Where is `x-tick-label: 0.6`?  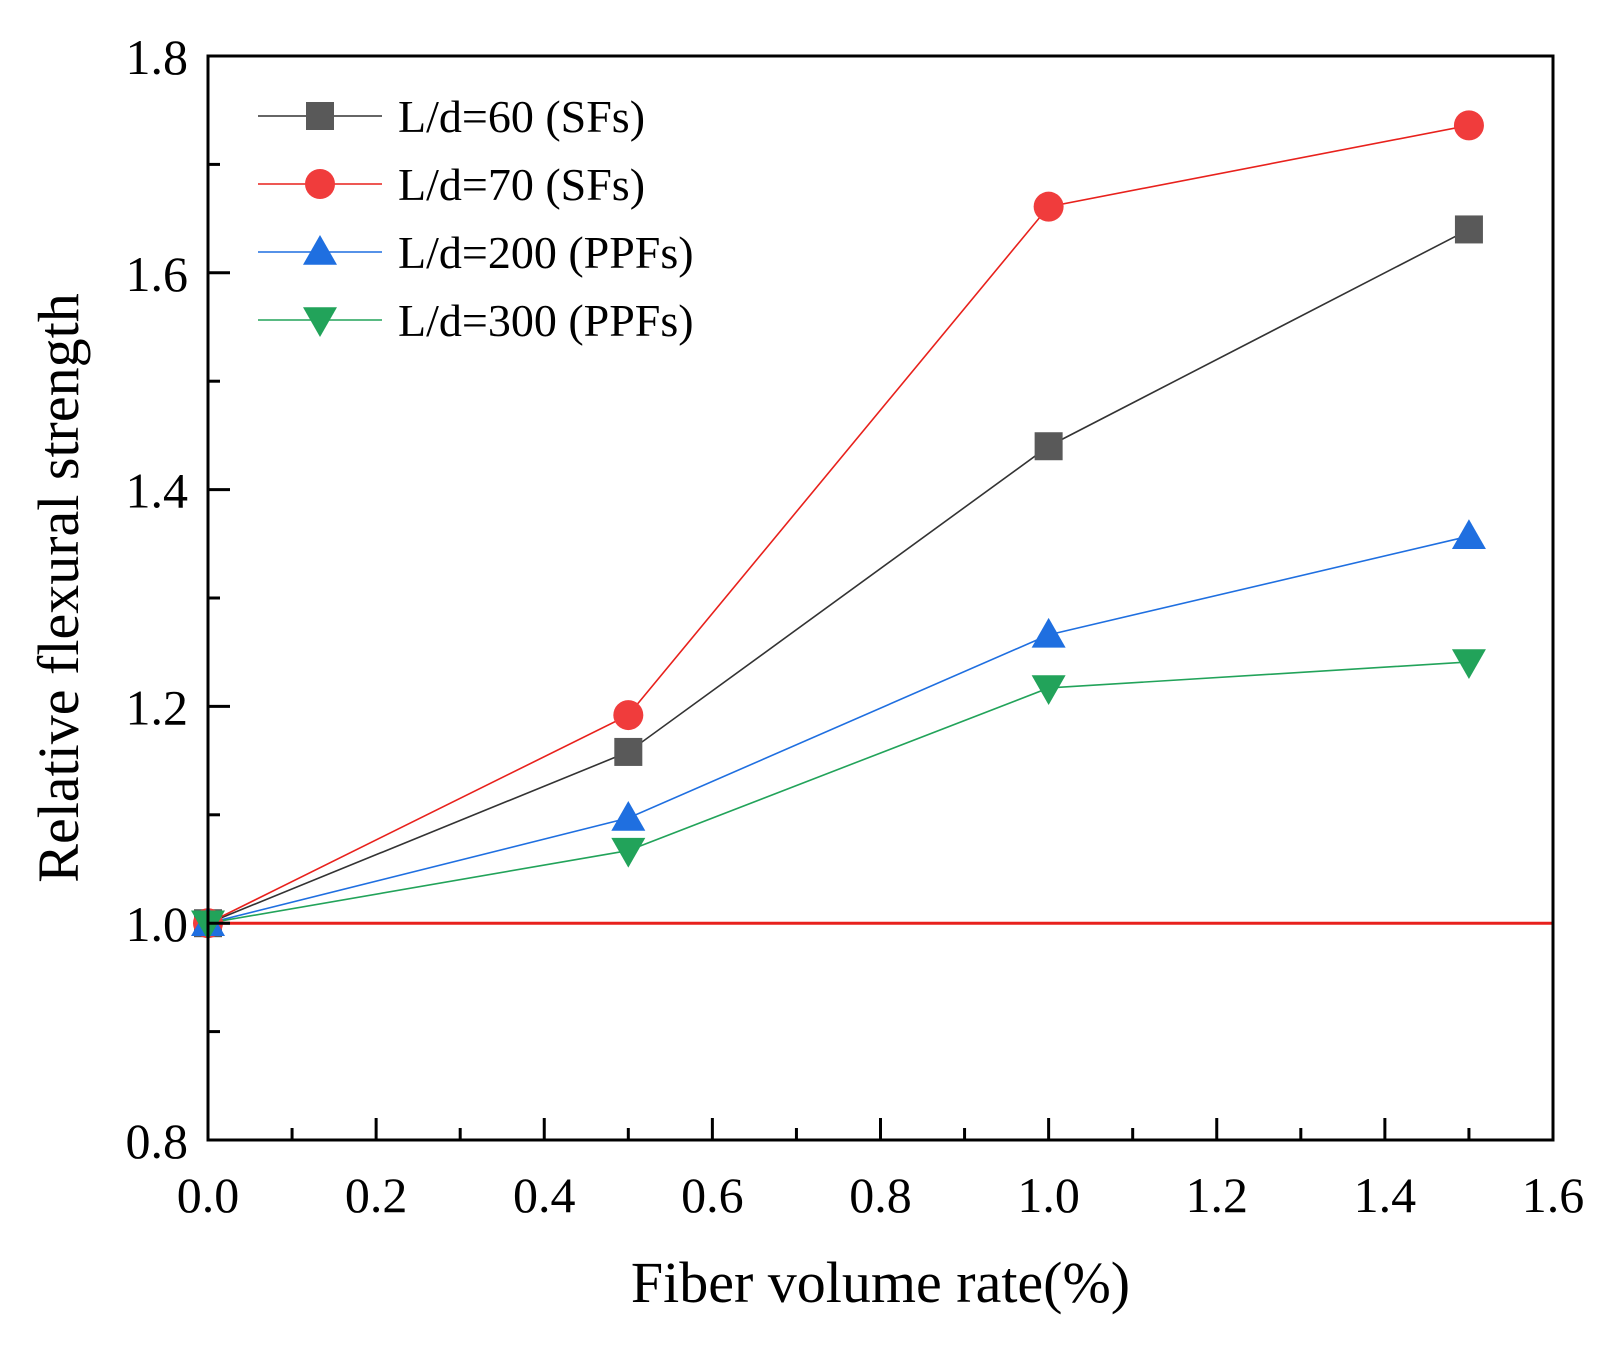
x-tick-label: 0.6 is located at coordinates (712, 1195).